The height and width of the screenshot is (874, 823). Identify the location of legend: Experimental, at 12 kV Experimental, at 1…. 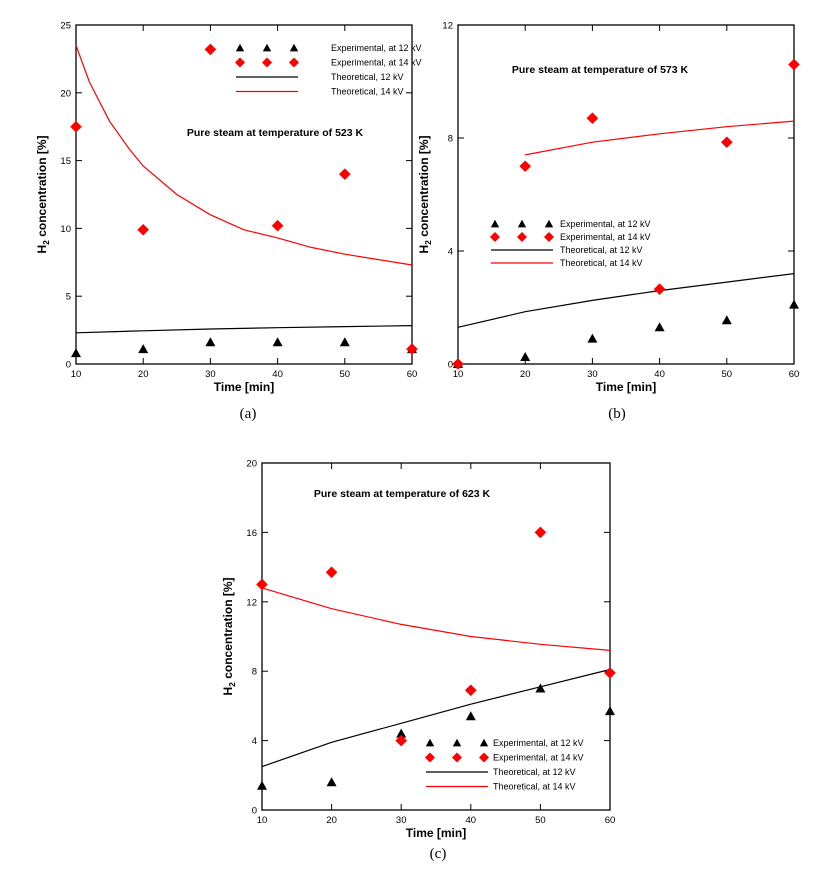
(328, 70).